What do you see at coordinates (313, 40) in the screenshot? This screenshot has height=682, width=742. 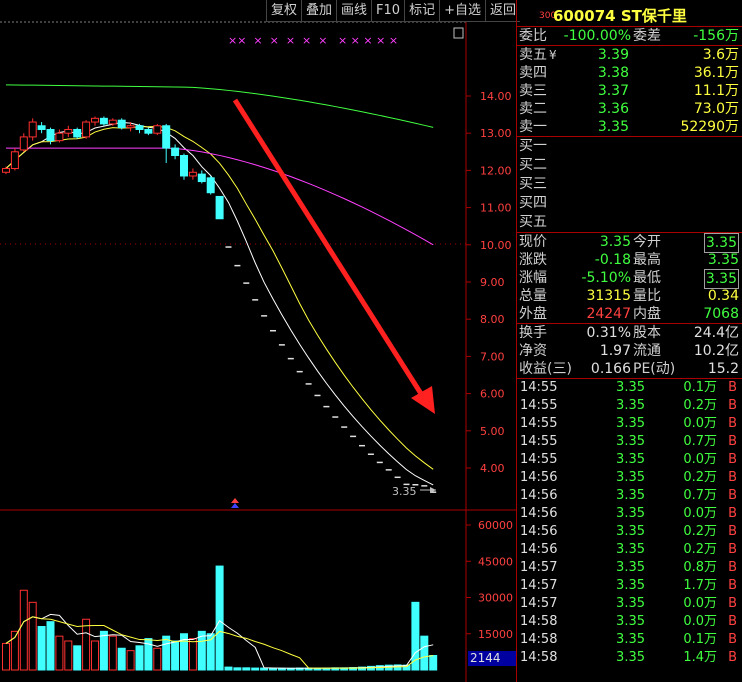 I see `signal-markers: ×× × × × × × × × × × ×` at bounding box center [313, 40].